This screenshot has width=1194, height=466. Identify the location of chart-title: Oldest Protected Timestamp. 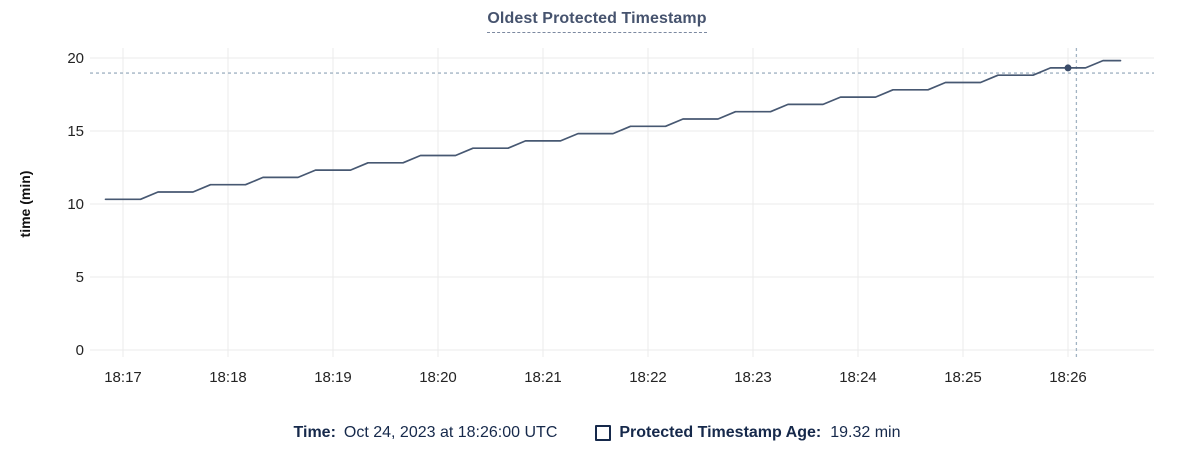
(597, 21).